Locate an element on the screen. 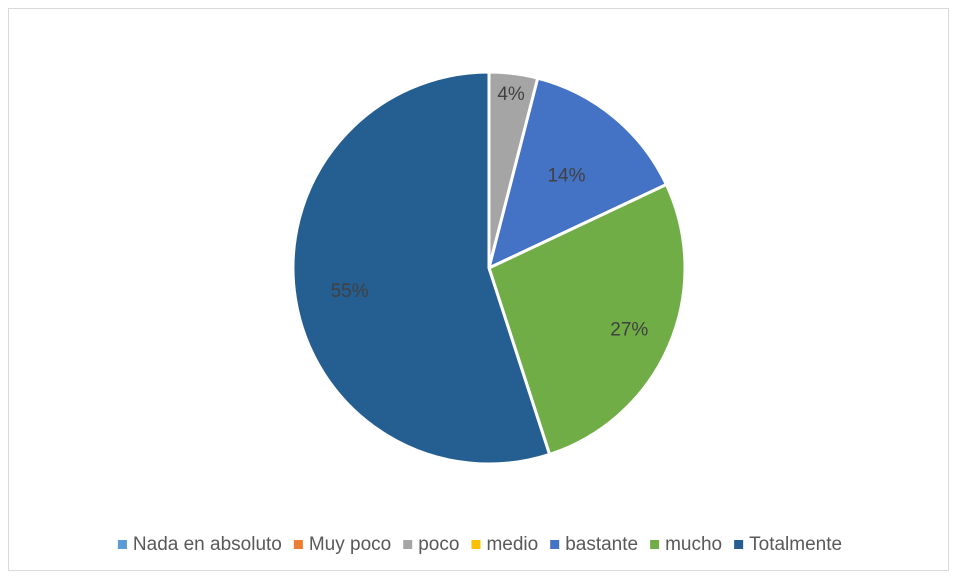 The height and width of the screenshot is (580, 959). legend-item-bastante: bastante is located at coordinates (594, 544).